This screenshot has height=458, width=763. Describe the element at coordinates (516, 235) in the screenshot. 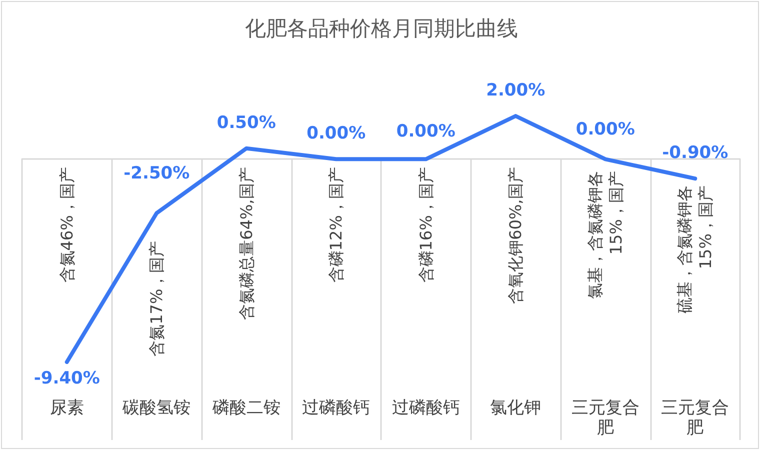

I see `annotation: 含氧化钾60%,国产` at that location.